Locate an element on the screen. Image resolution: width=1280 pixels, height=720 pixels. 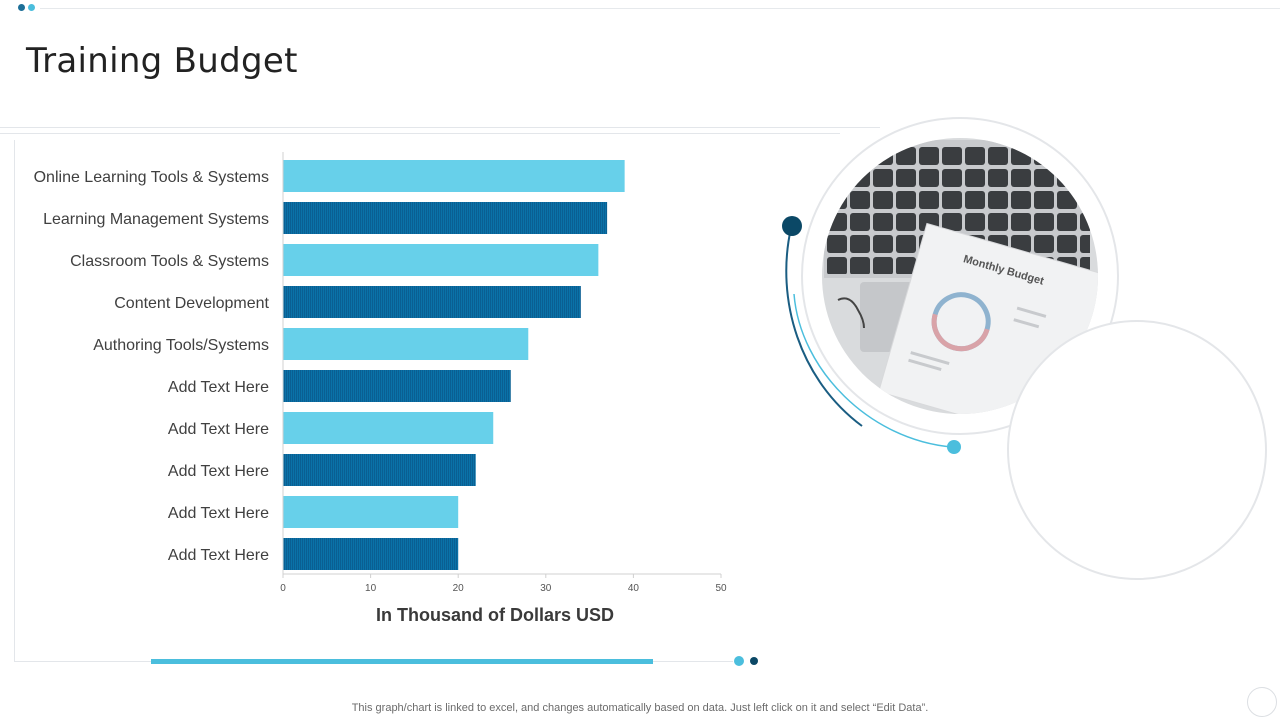
chart-frame-bottom is located at coordinates (84, 661).